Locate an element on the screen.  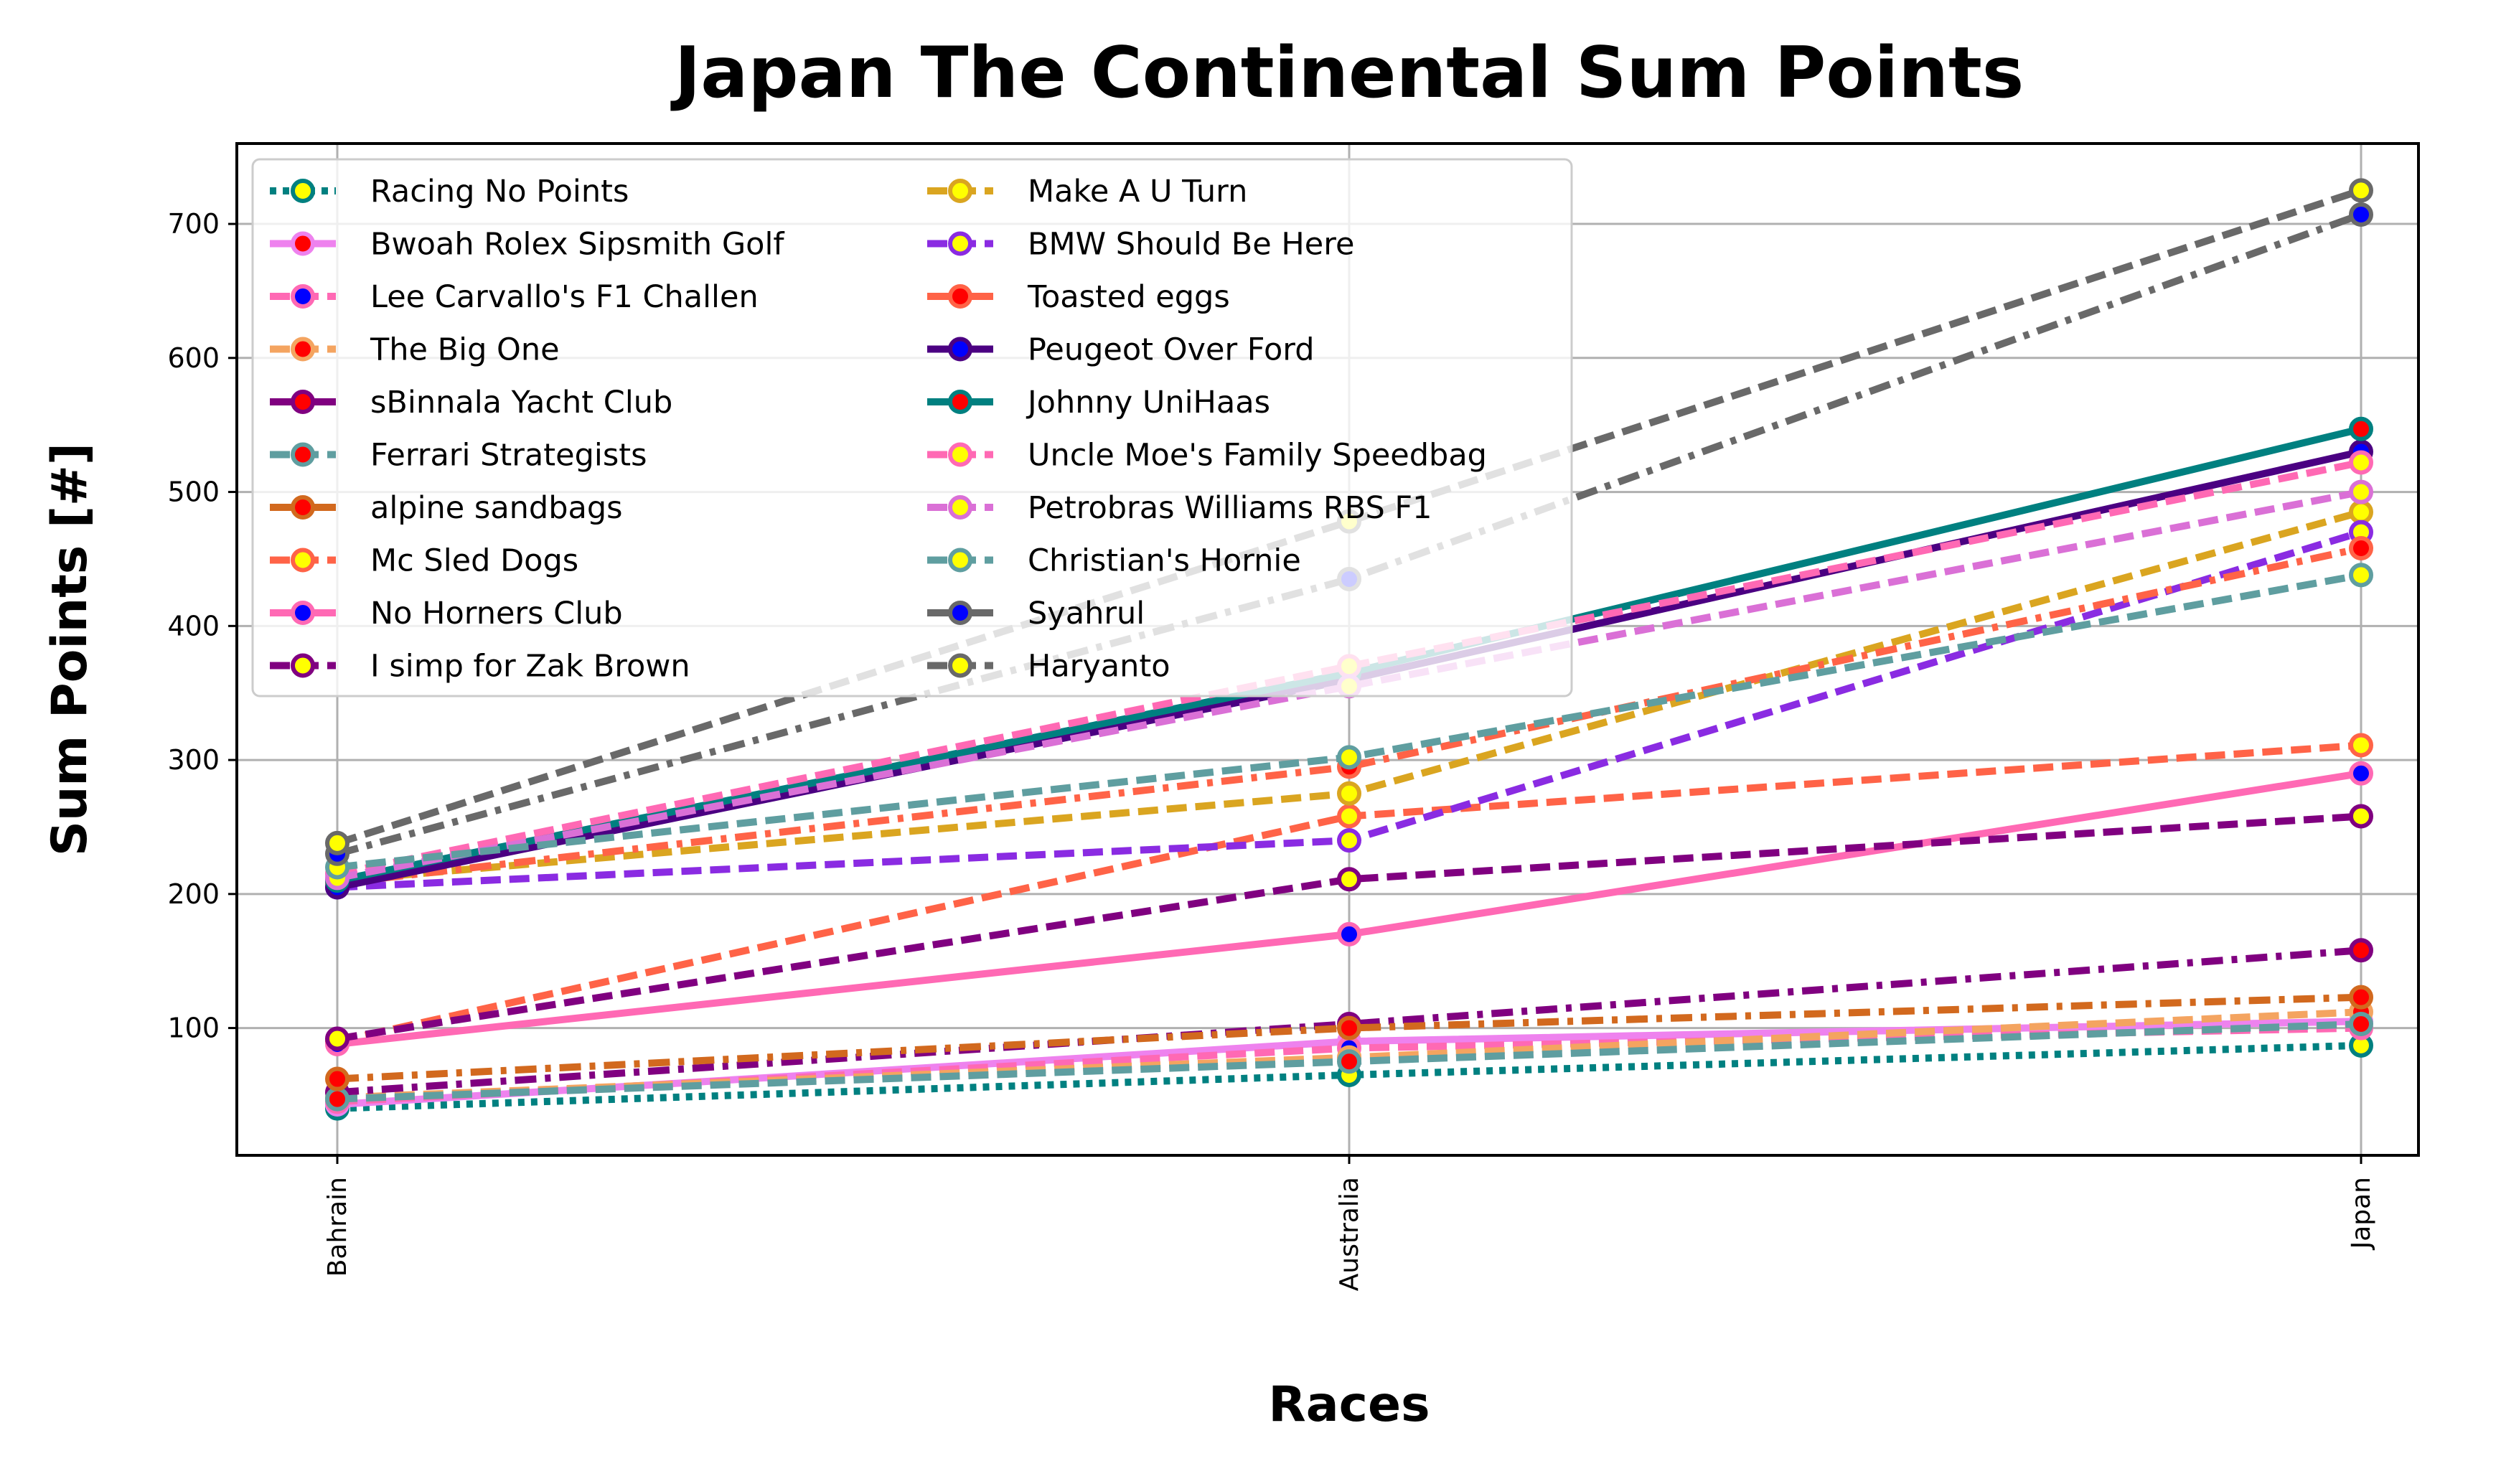
legend-item: The Big One is located at coordinates (415, 350).